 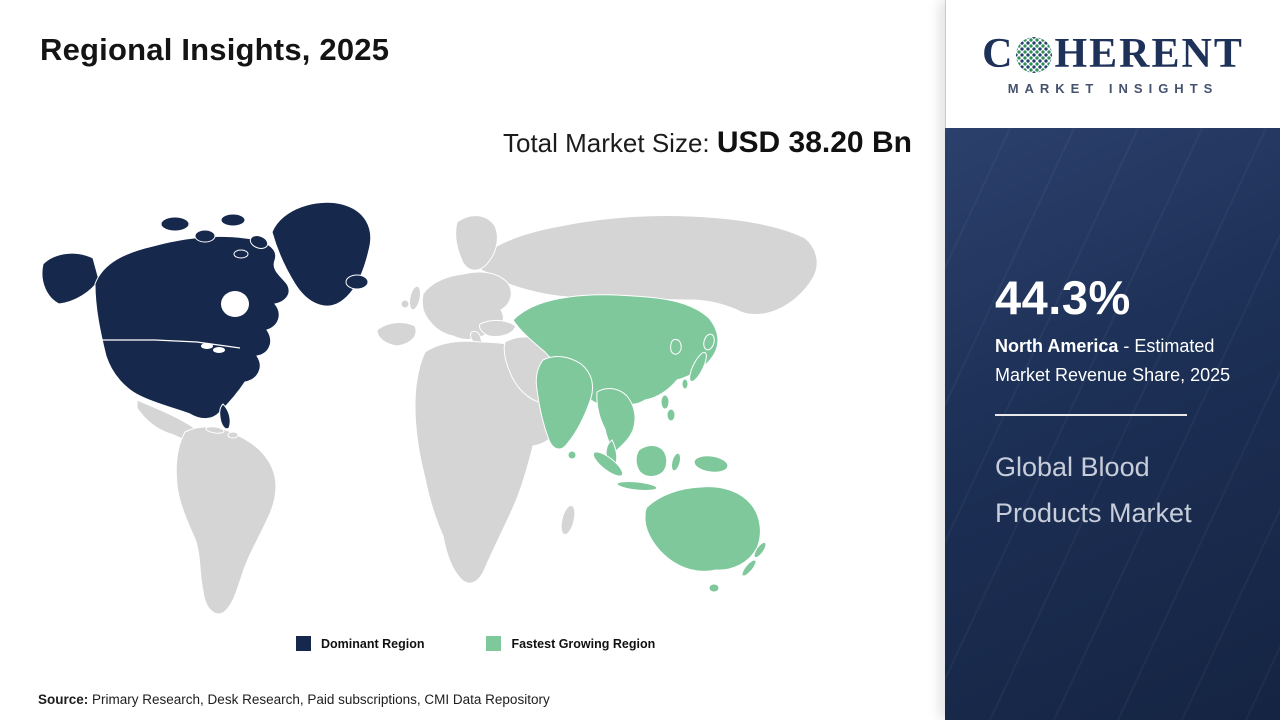 What do you see at coordinates (814, 142) in the screenshot?
I see `total-market-size-value: USD 38.20 Bn` at bounding box center [814, 142].